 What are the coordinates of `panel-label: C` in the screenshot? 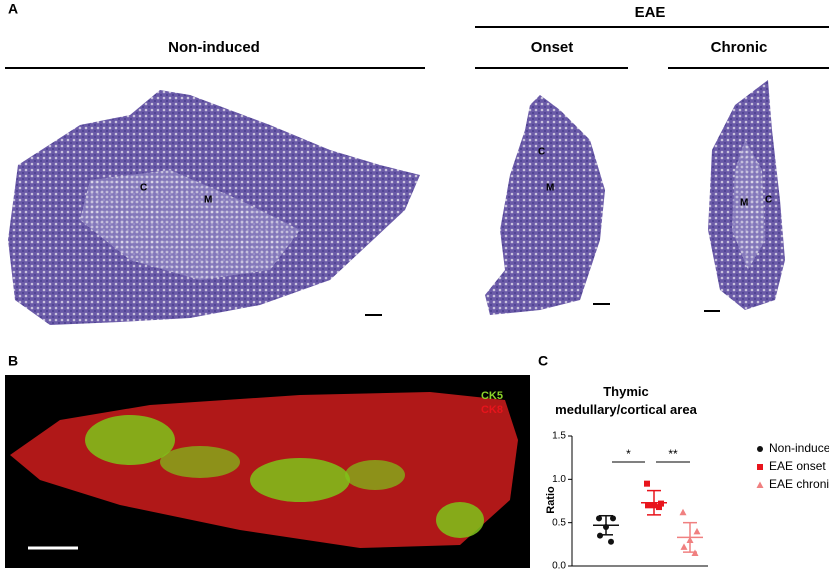 It's located at (543, 361).